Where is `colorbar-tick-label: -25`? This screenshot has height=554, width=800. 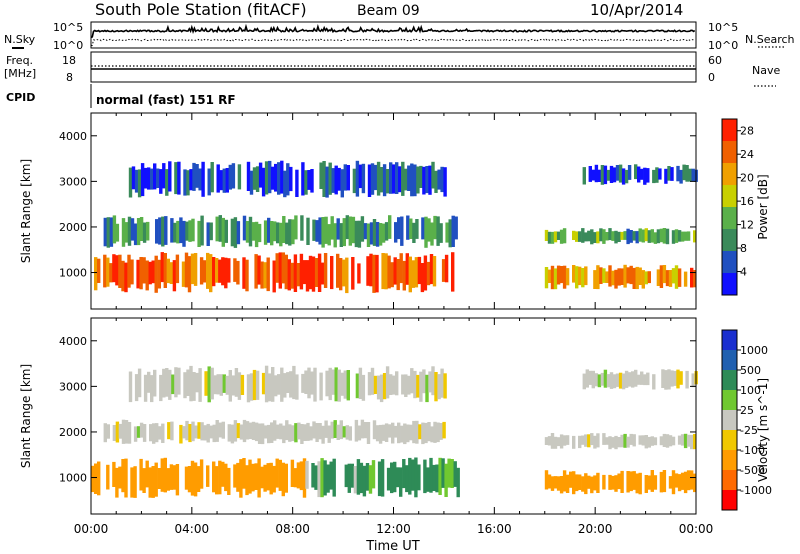 colorbar-tick-label: -25 is located at coordinates (749, 430).